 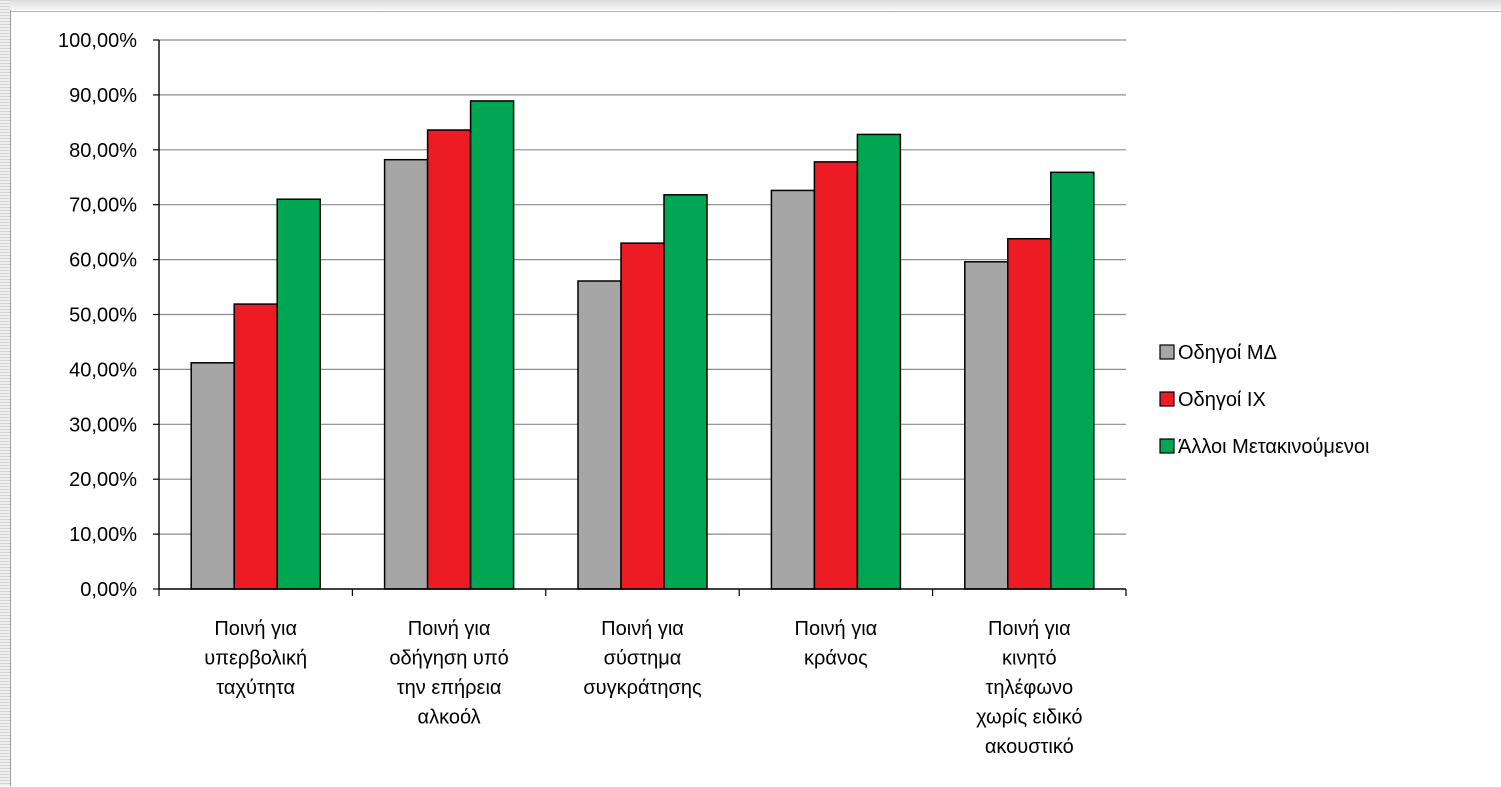 I want to click on y-tick-label: 50,00%, so click(x=103, y=316).